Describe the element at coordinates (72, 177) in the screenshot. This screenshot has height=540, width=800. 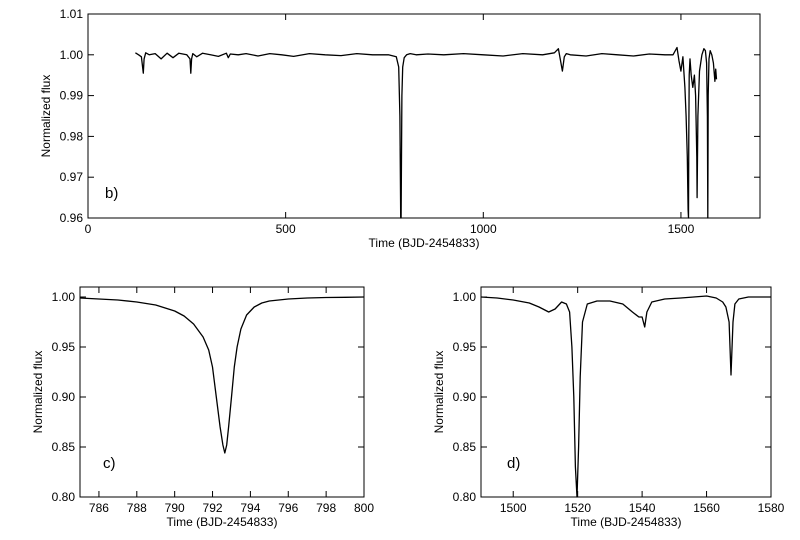
I see `y-tick-label: 0.97` at that location.